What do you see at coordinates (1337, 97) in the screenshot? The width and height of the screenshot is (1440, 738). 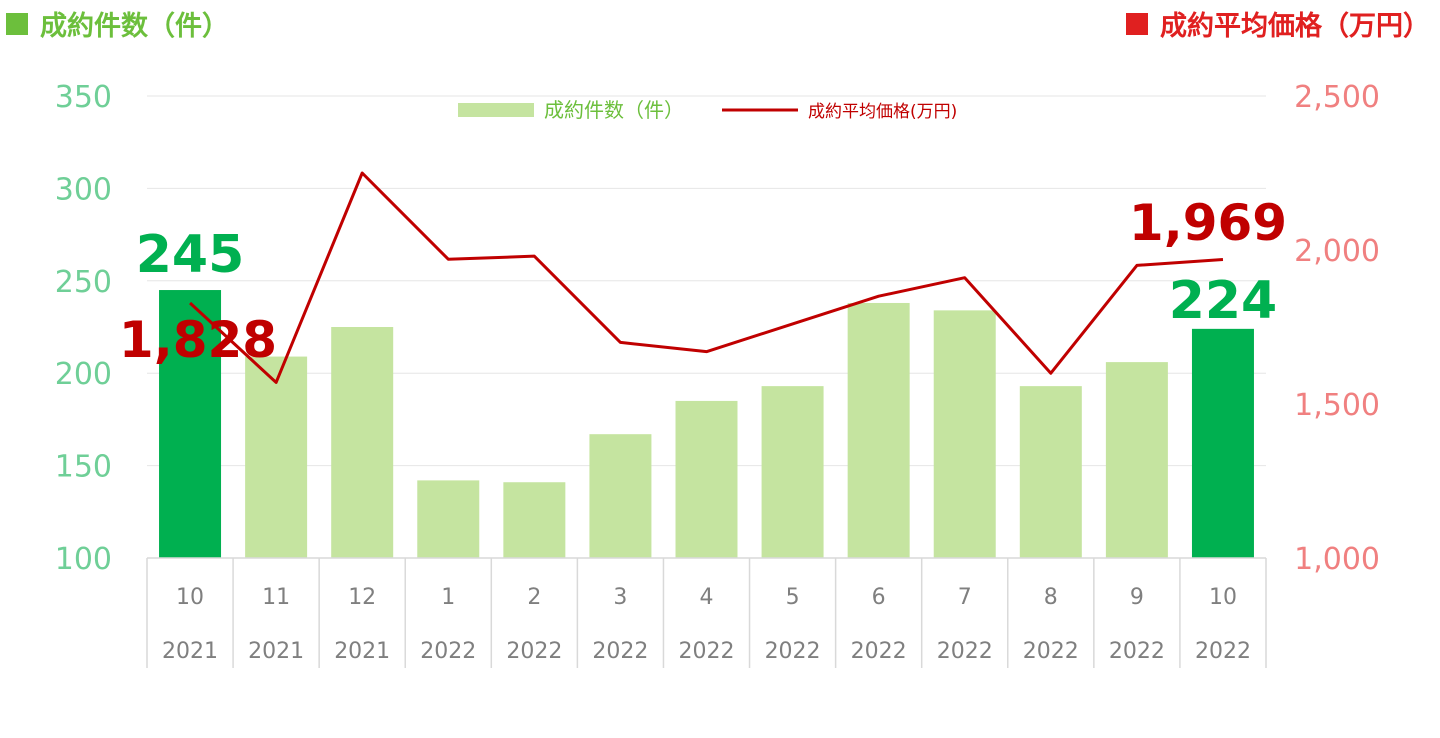 I see `right-axis-tick-label: 2,500` at bounding box center [1337, 97].